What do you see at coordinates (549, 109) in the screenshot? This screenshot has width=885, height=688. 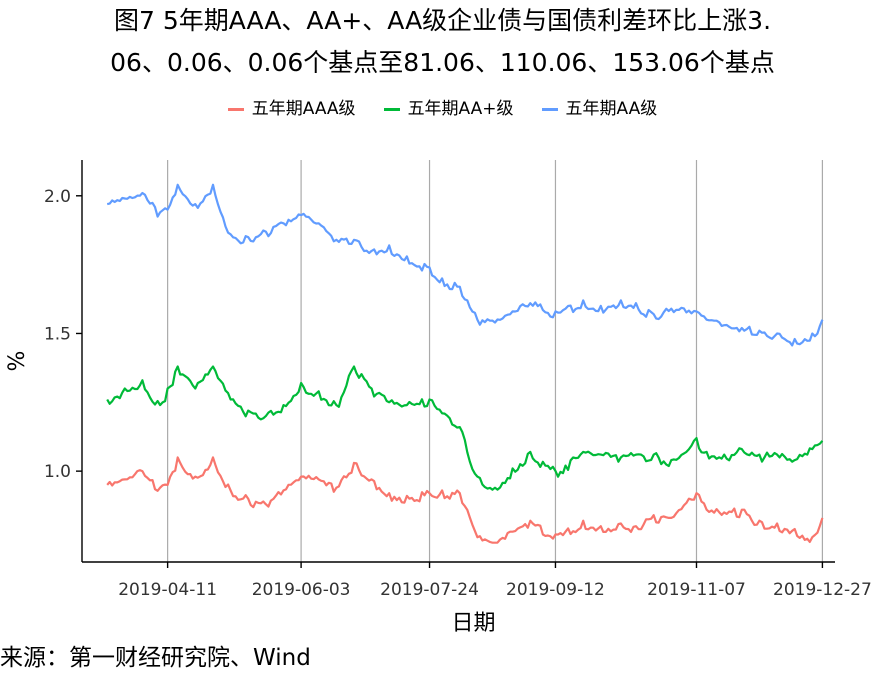 I see `legend-key-aa` at bounding box center [549, 109].